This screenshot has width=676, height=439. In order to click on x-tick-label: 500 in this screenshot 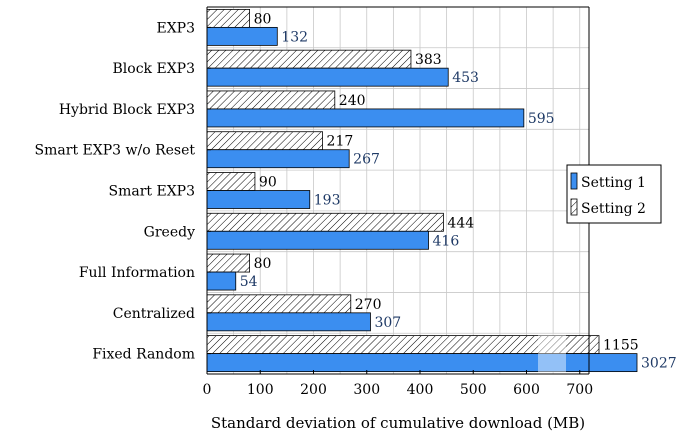, I will do `click(473, 390)`.